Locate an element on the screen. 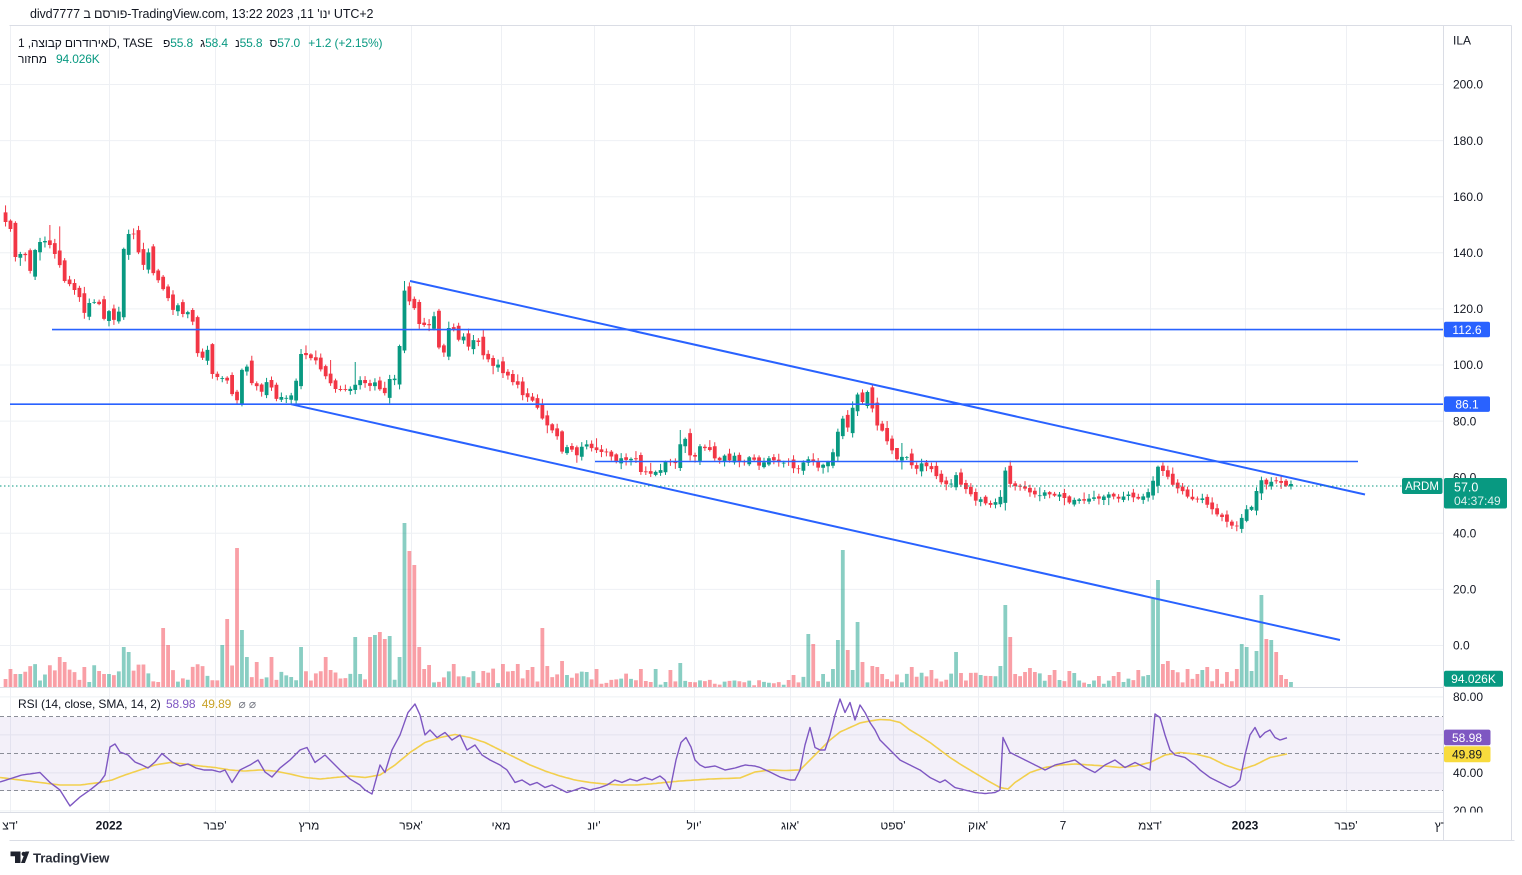 This screenshot has width=1522, height=875. svg-text: ספט' is located at coordinates (892, 826).